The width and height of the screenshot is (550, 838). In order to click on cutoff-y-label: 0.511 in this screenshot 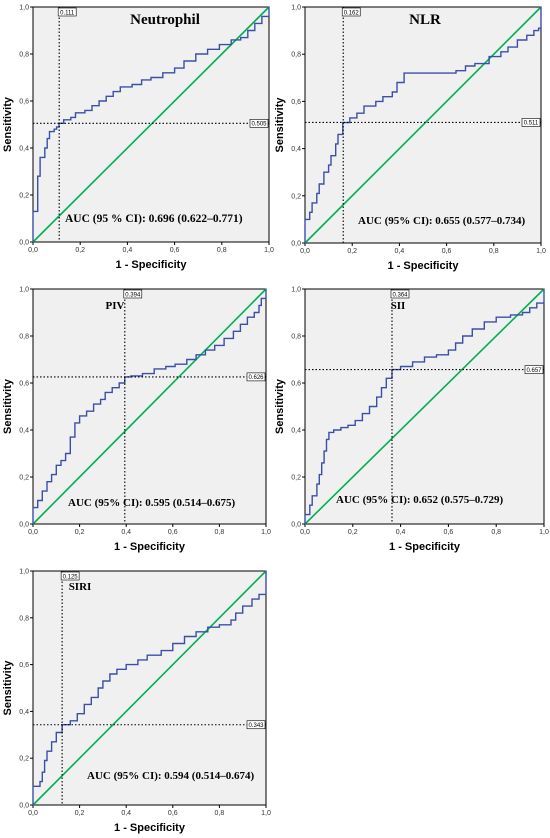, I will do `click(531, 124)`.